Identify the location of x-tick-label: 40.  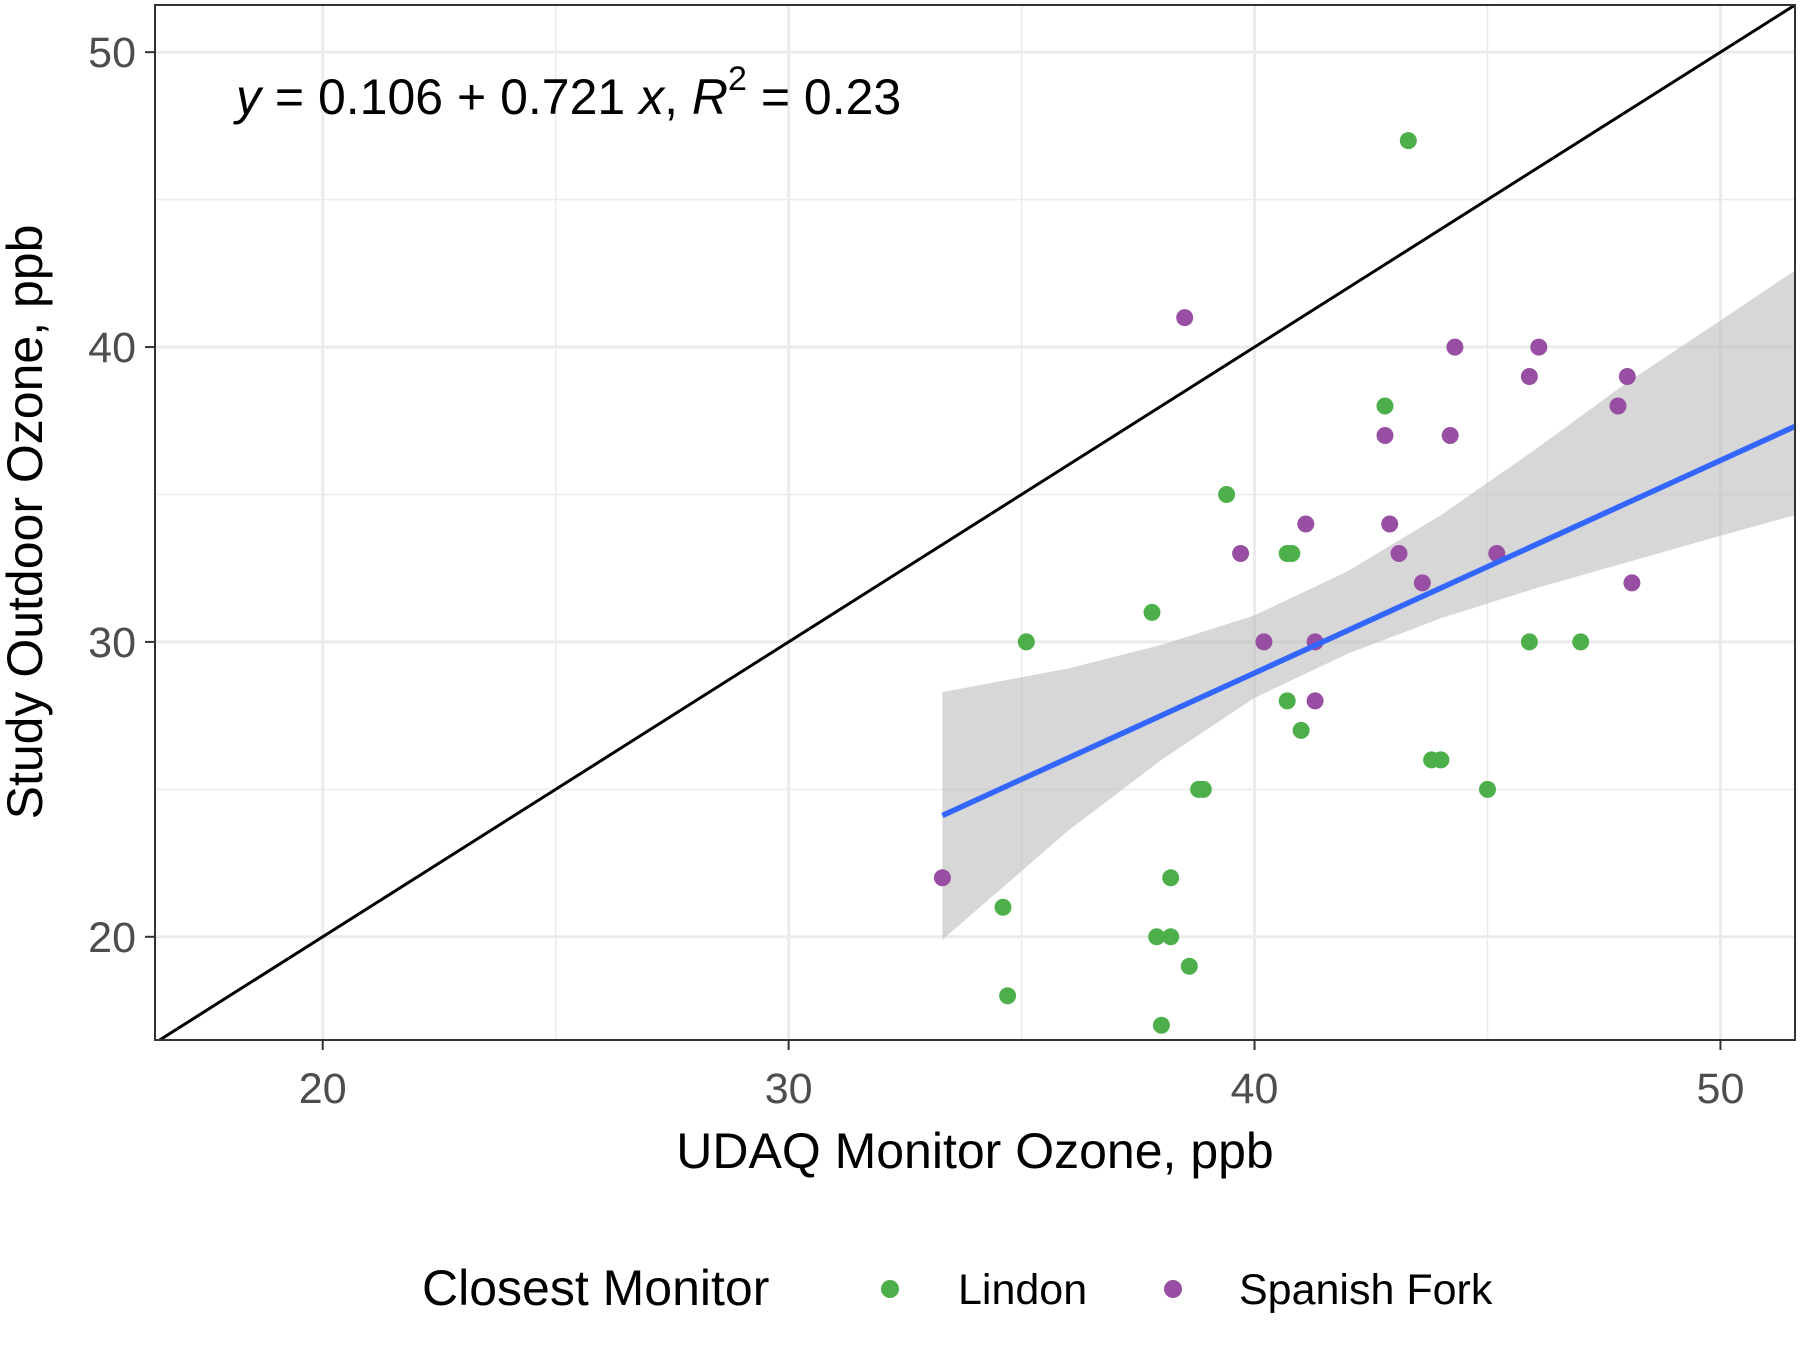
(1255, 1089).